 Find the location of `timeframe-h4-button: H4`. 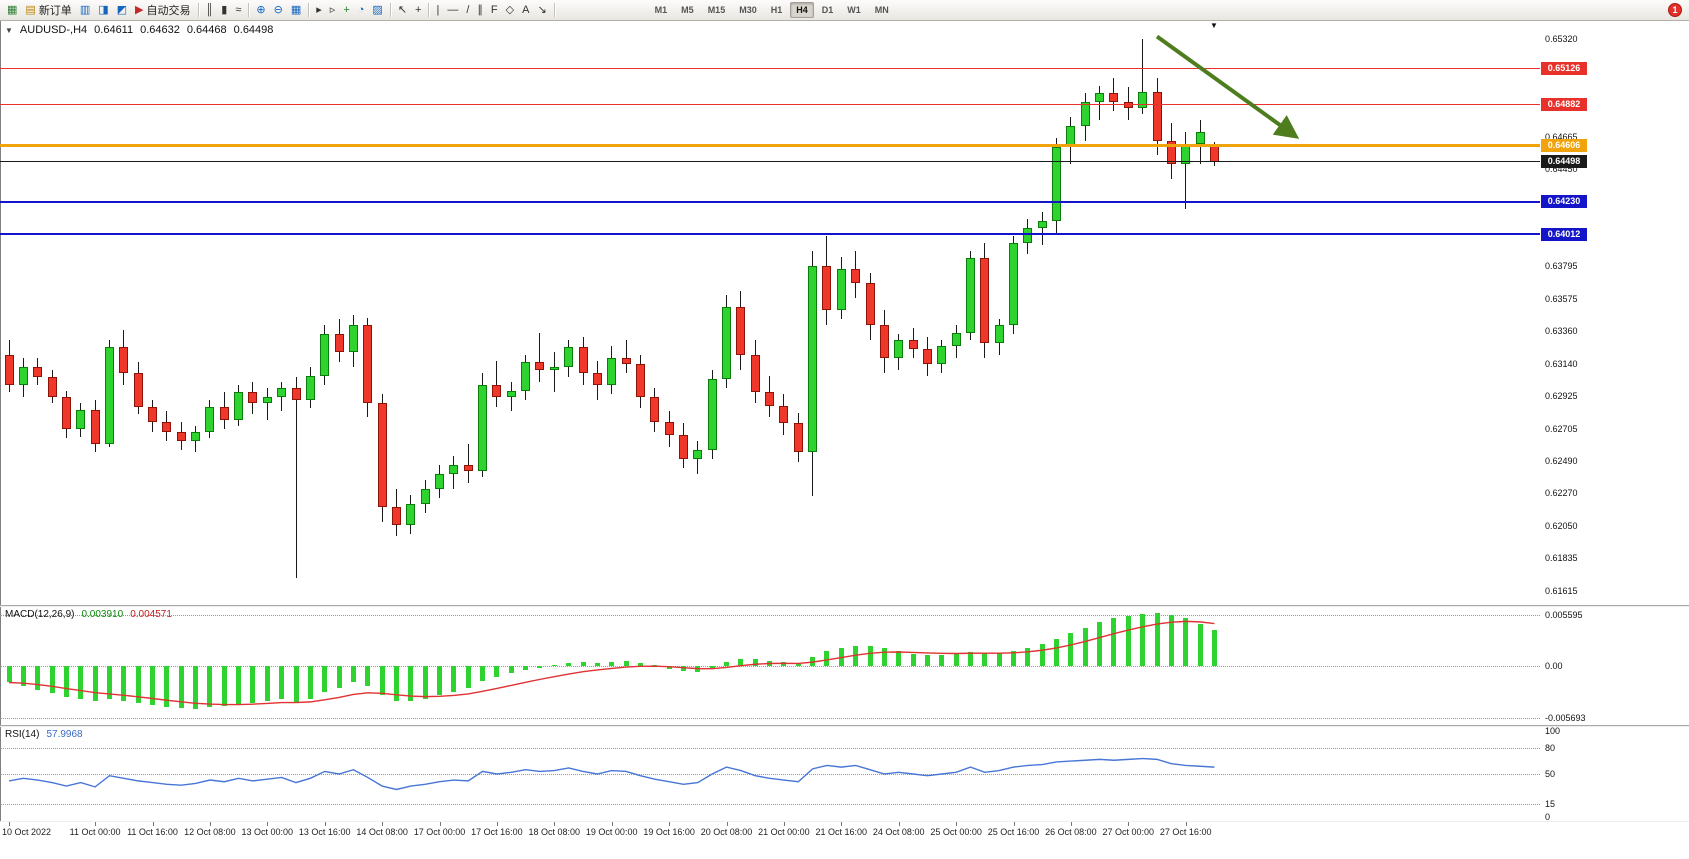

timeframe-h4-button: H4 is located at coordinates (802, 10).